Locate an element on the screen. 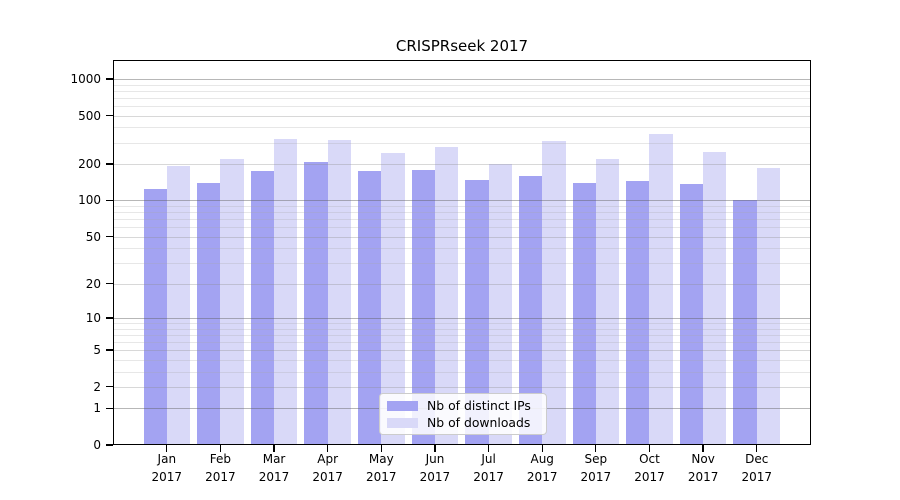 This screenshot has width=900, height=500. x-axis-tick-label-line: Aug is located at coordinates (542, 459).